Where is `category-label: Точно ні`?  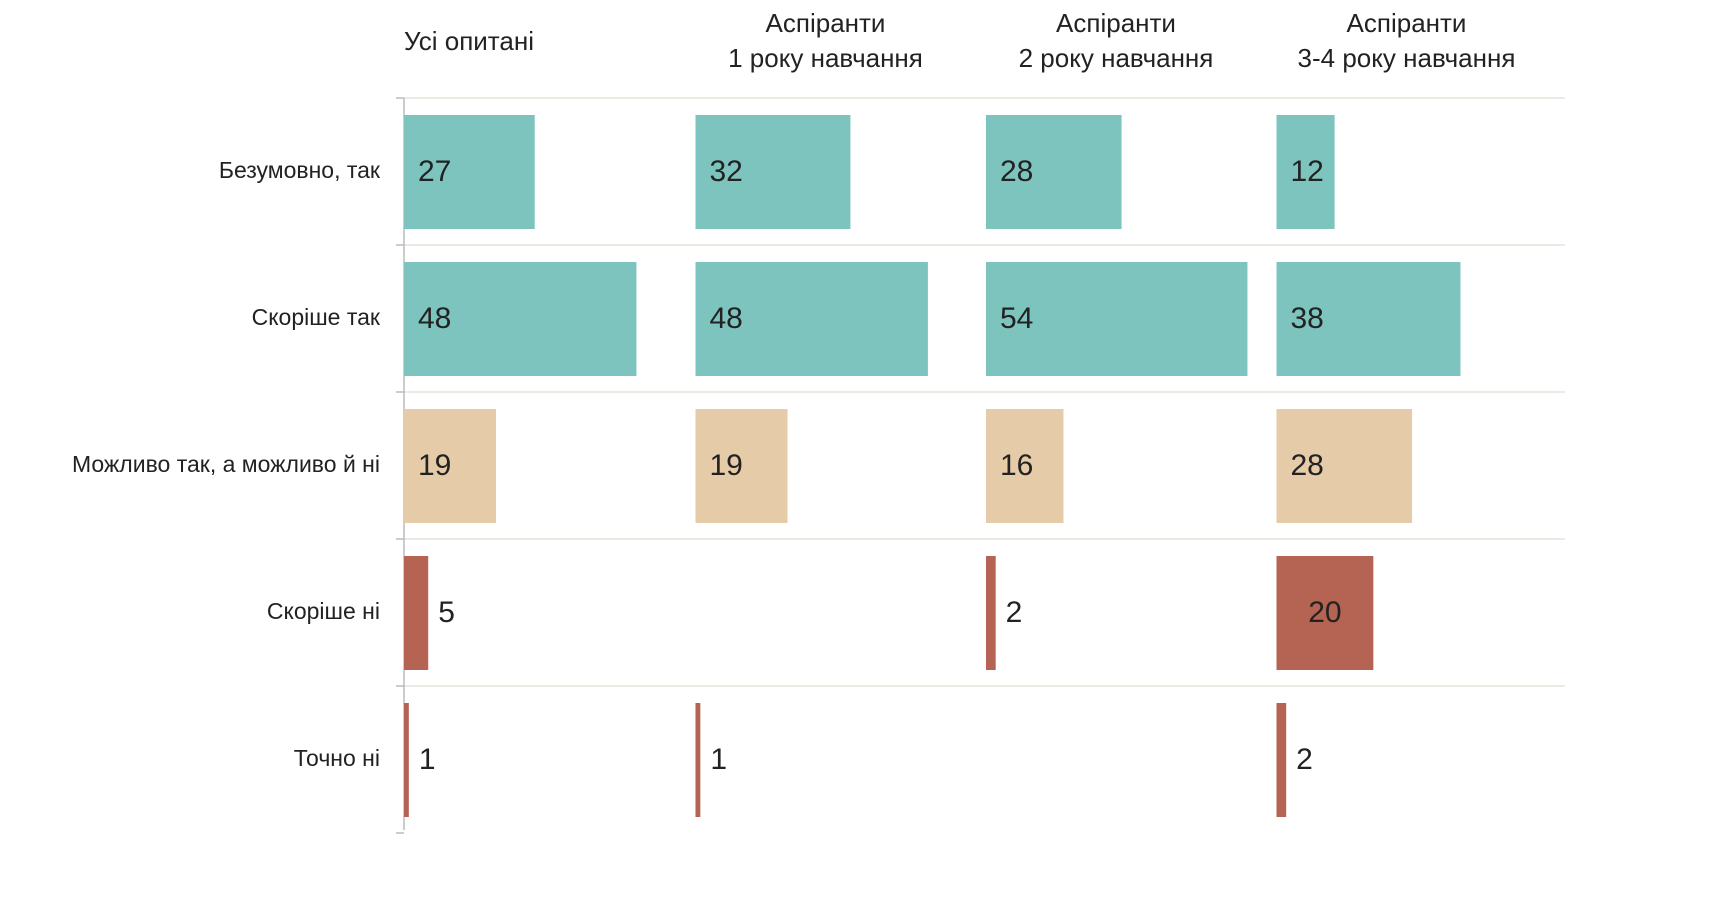 category-label: Точно ні is located at coordinates (337, 758).